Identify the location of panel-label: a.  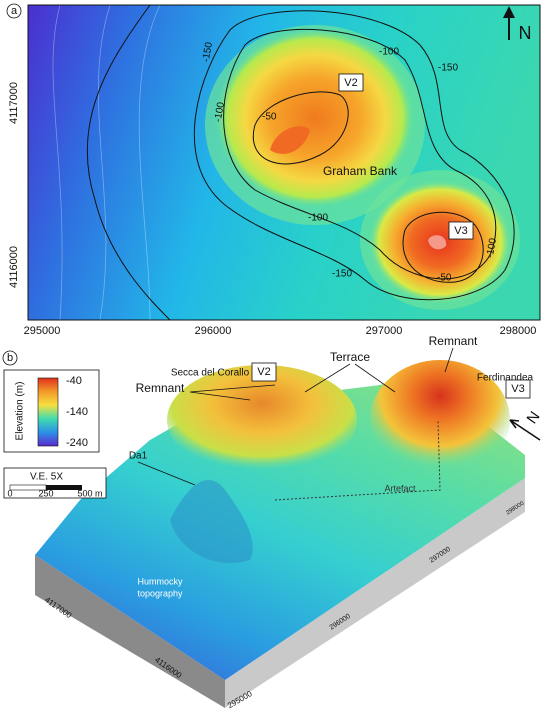
(14, 11).